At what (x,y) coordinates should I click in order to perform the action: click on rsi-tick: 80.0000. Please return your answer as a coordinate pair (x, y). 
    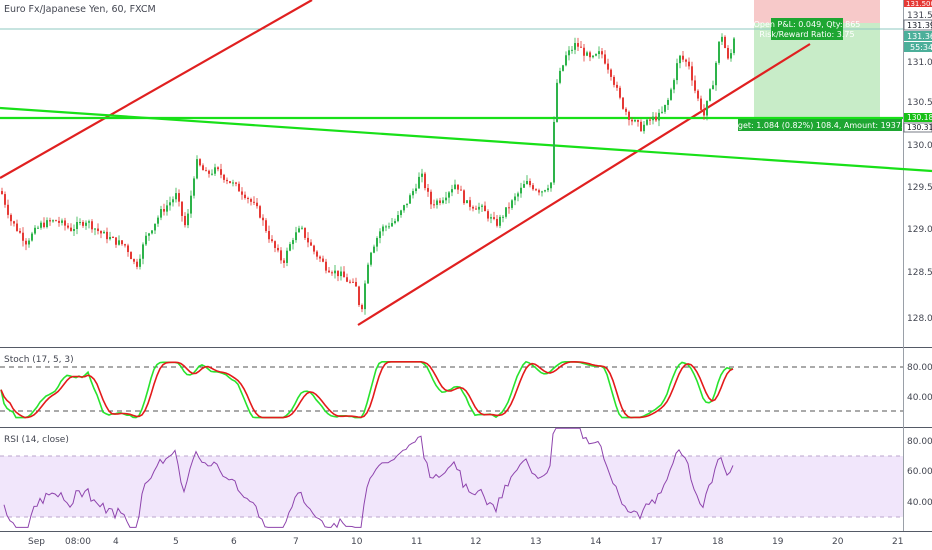
    Looking at the image, I should click on (919, 442).